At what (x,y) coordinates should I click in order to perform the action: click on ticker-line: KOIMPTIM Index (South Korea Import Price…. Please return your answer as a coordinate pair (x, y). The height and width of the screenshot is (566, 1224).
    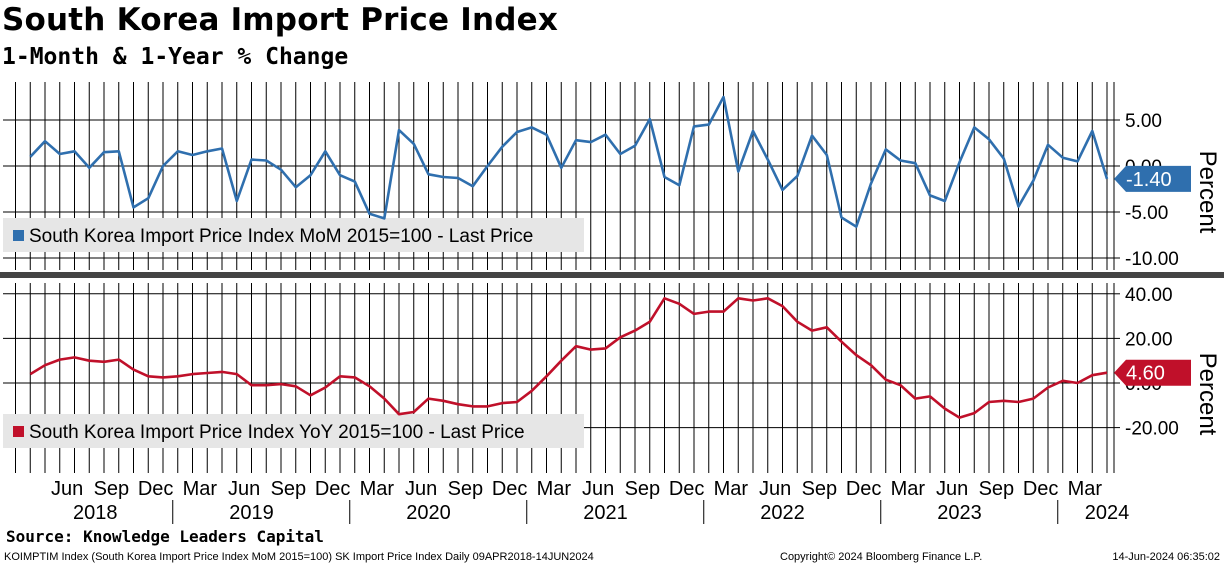
    Looking at the image, I should click on (299, 557).